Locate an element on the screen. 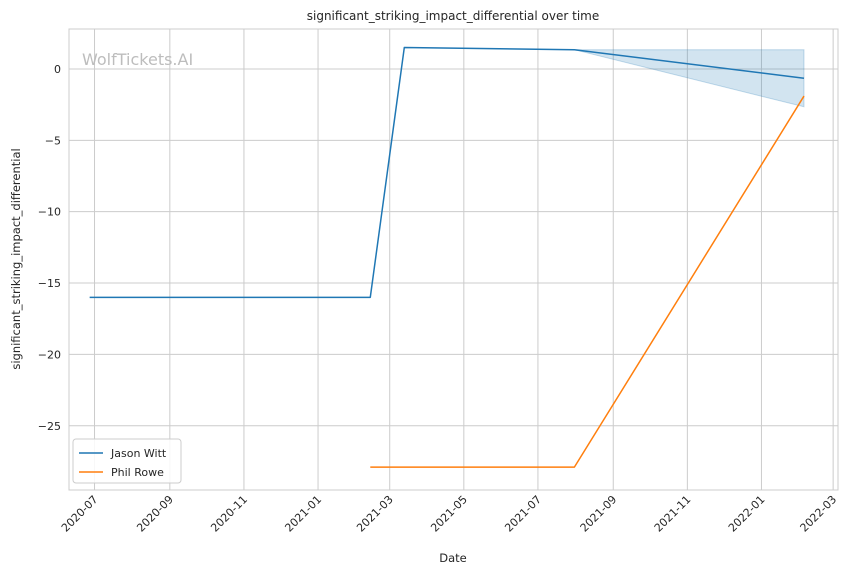 The height and width of the screenshot is (575, 868). x-axis-title: Date is located at coordinates (453, 558).